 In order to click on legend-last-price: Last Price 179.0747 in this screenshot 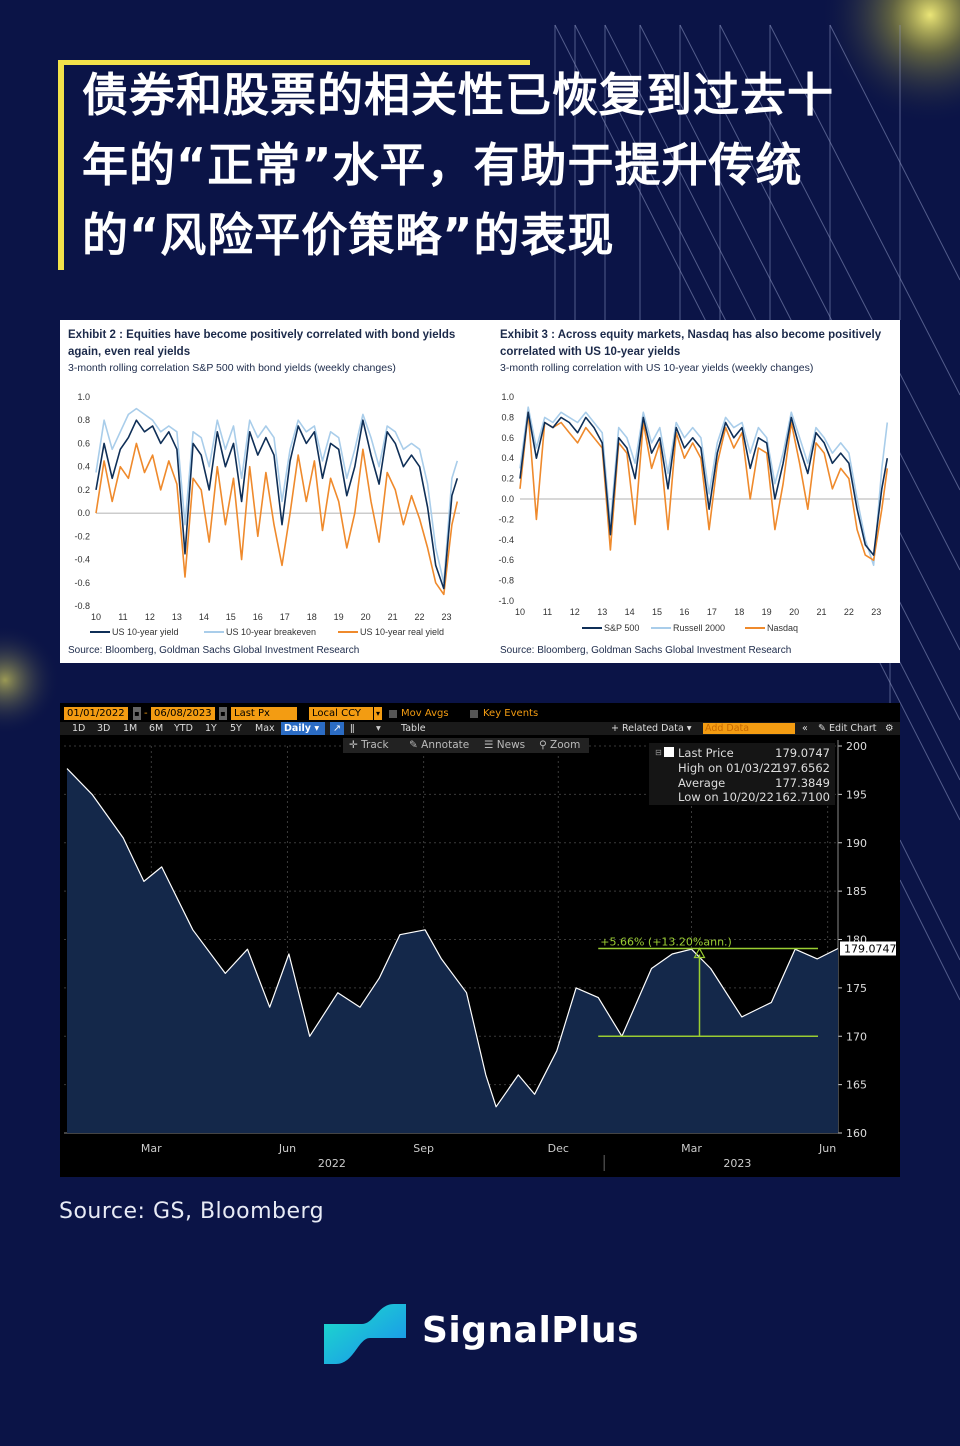, I will do `click(754, 753)`.